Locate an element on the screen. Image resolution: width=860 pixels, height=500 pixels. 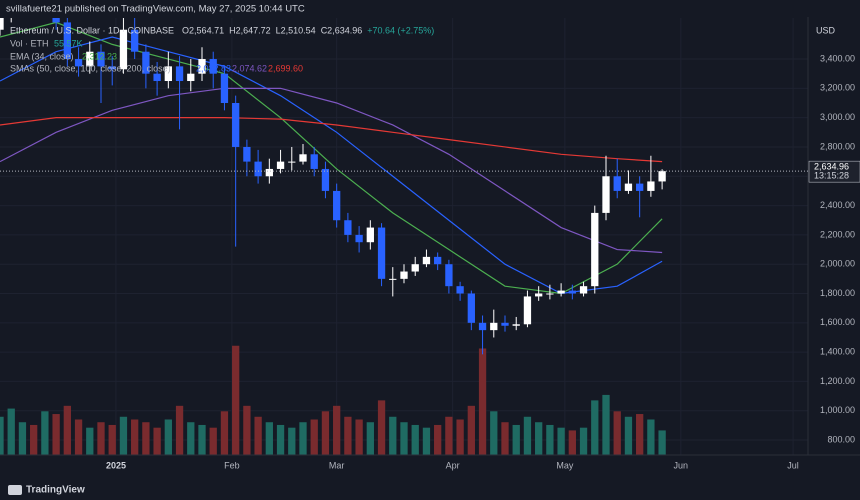
price-tag-timer: 13:15:28 is located at coordinates (831, 176).